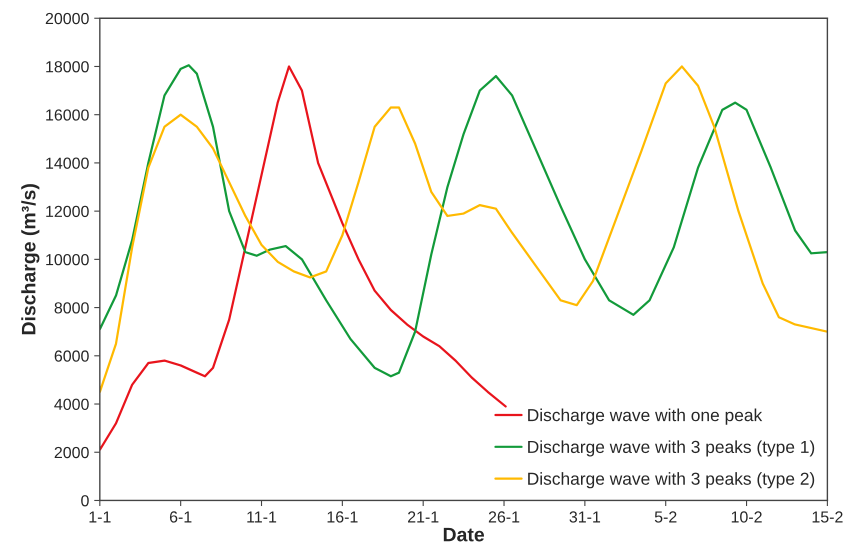 The width and height of the screenshot is (846, 553). What do you see at coordinates (67, 212) in the screenshot?
I see `y-tick-label: 12000` at bounding box center [67, 212].